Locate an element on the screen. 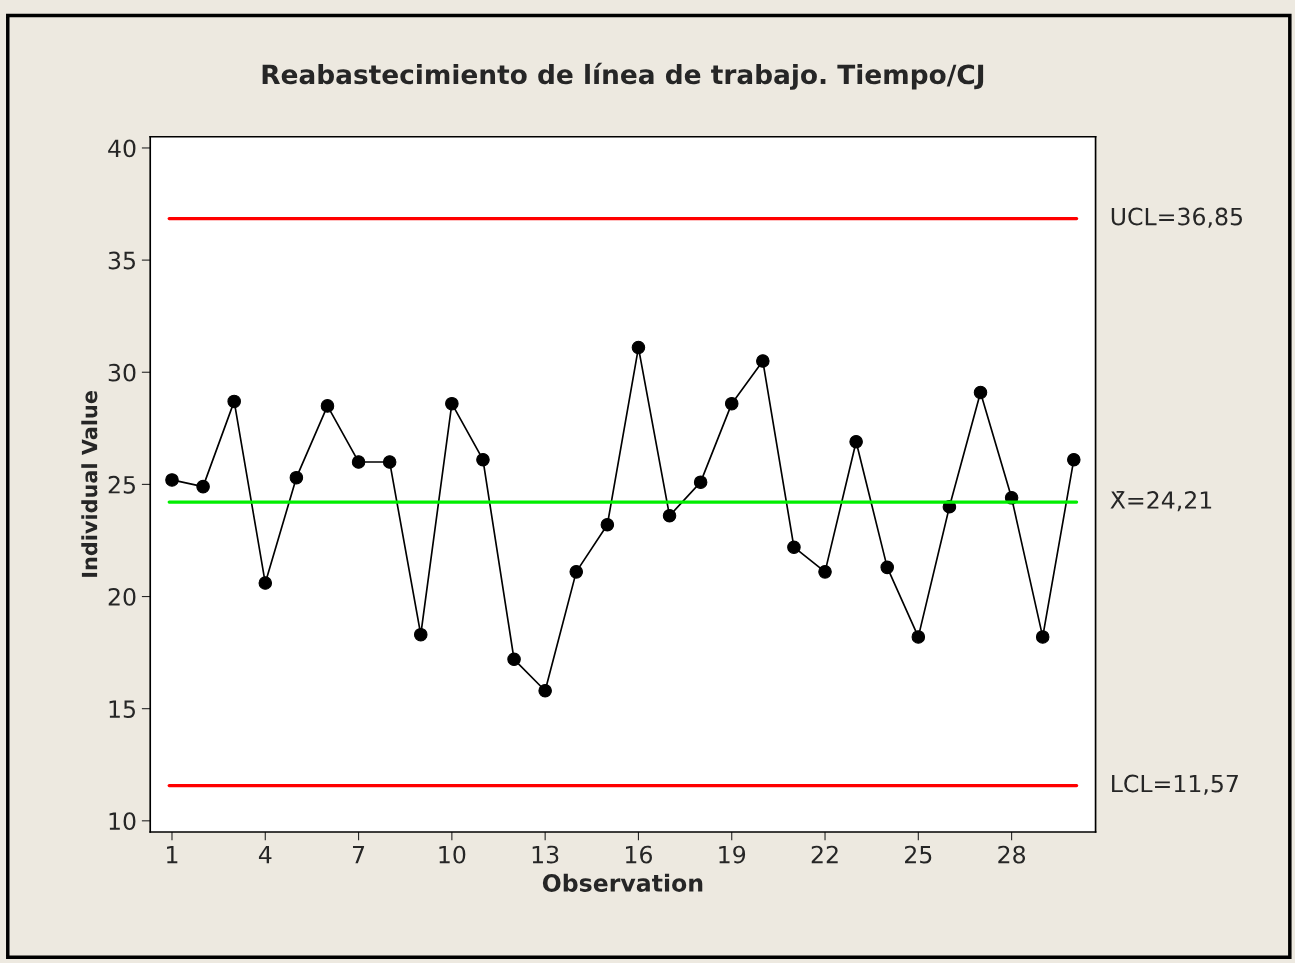 The image size is (1295, 963). y-tick-label: 35 is located at coordinates (121, 260).